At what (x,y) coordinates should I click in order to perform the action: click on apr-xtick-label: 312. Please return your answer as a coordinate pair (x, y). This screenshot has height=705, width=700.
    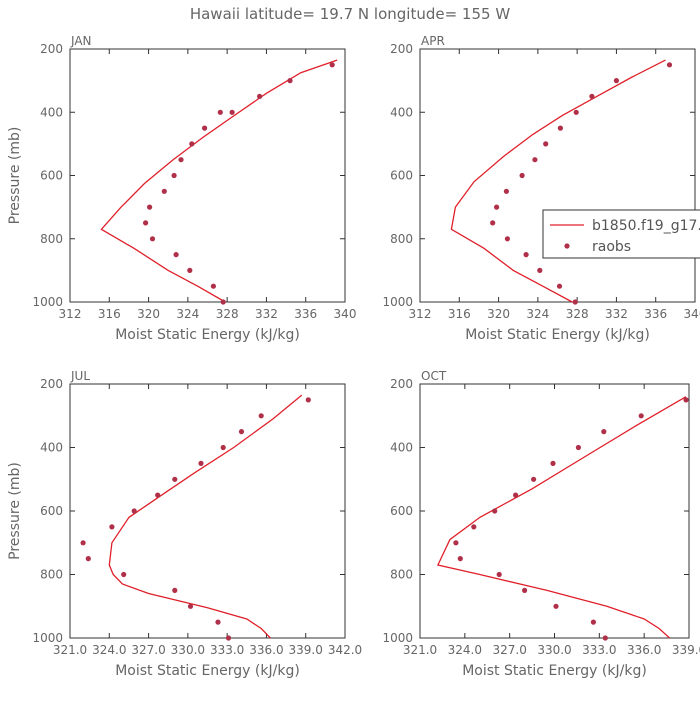
    Looking at the image, I should click on (420, 314).